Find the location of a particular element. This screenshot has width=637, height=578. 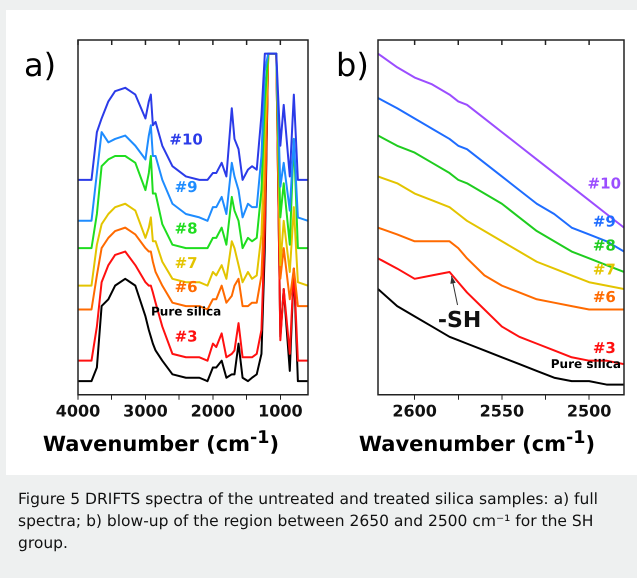

caption: Figure 5 DRIFTS spectra of the untreated and treated silica samples: a) full spectra; b) blow-up of the region between 2650 and 2500 cm⁻¹ for the SH group. is located at coordinates (308, 521).